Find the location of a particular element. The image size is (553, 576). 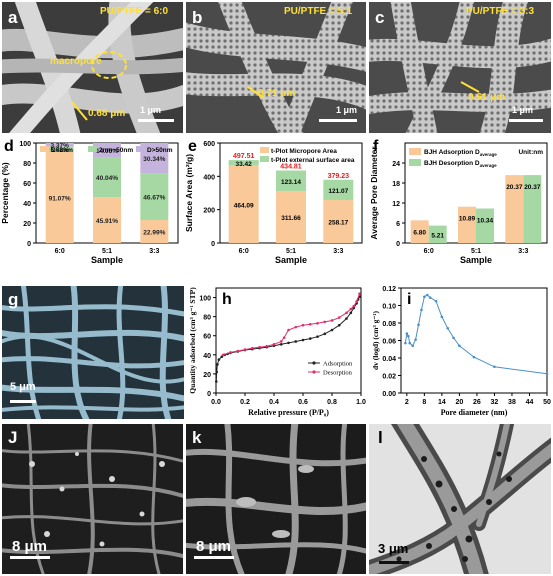

legend-label: Desorption is located at coordinates (338, 373).